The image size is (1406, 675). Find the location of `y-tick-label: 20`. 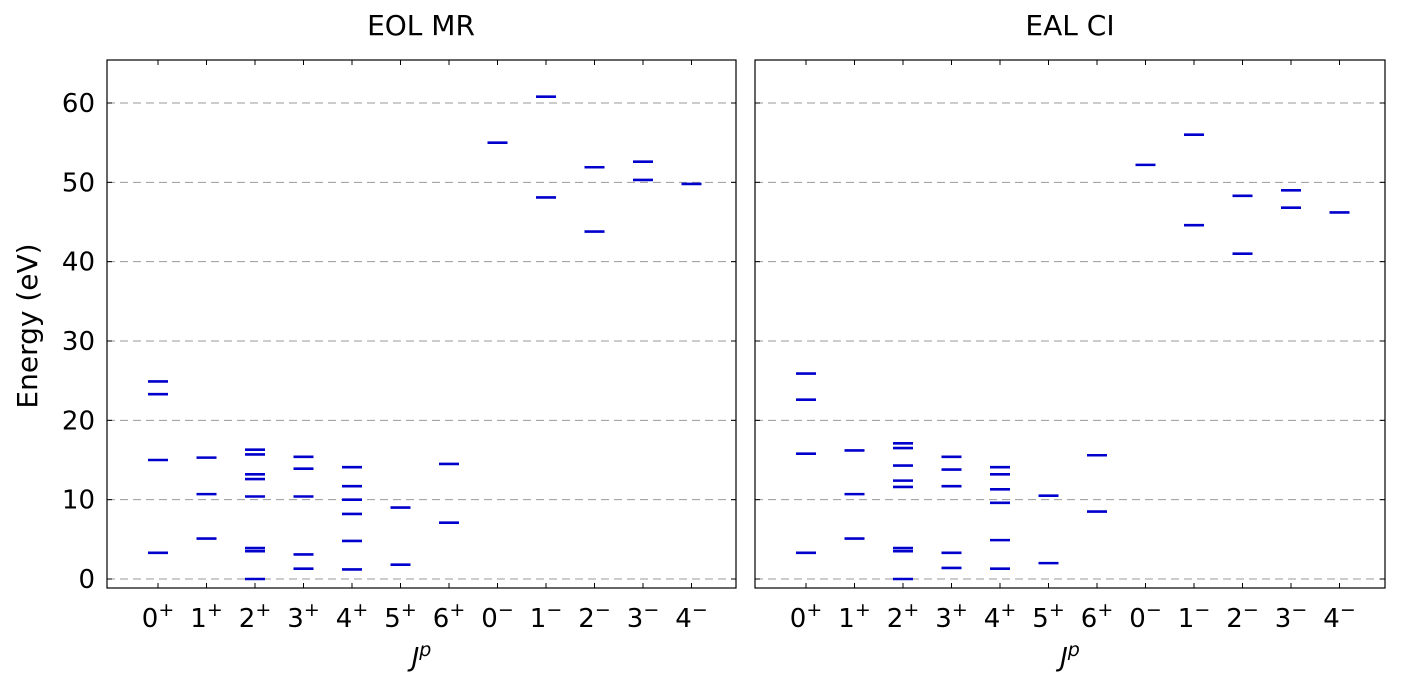

y-tick-label: 20 is located at coordinates (78, 421).